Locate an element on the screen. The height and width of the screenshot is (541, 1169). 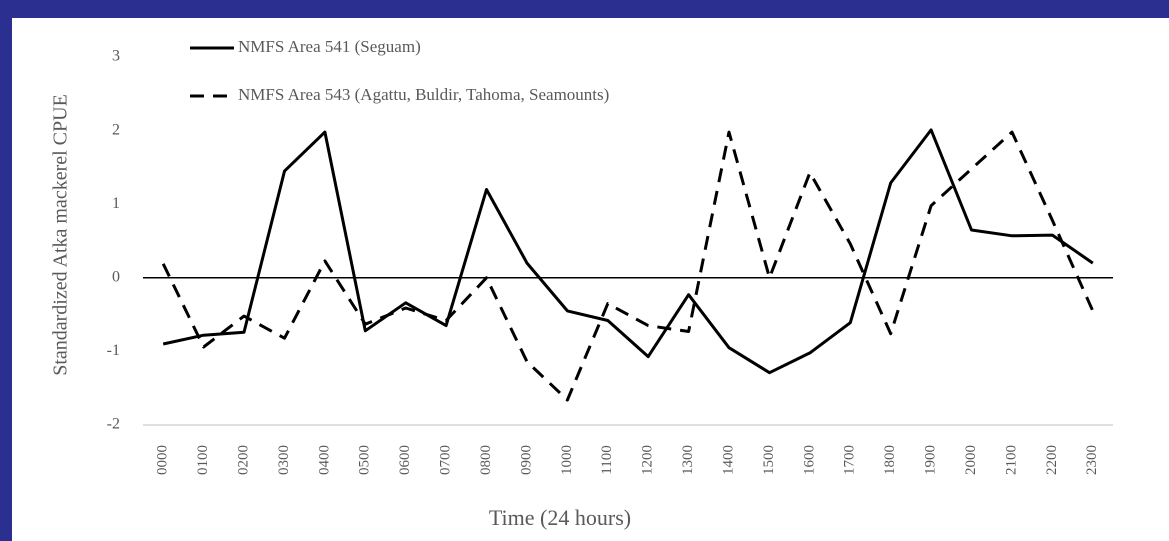
x-tick-label: 0400 is located at coordinates (324, 460).